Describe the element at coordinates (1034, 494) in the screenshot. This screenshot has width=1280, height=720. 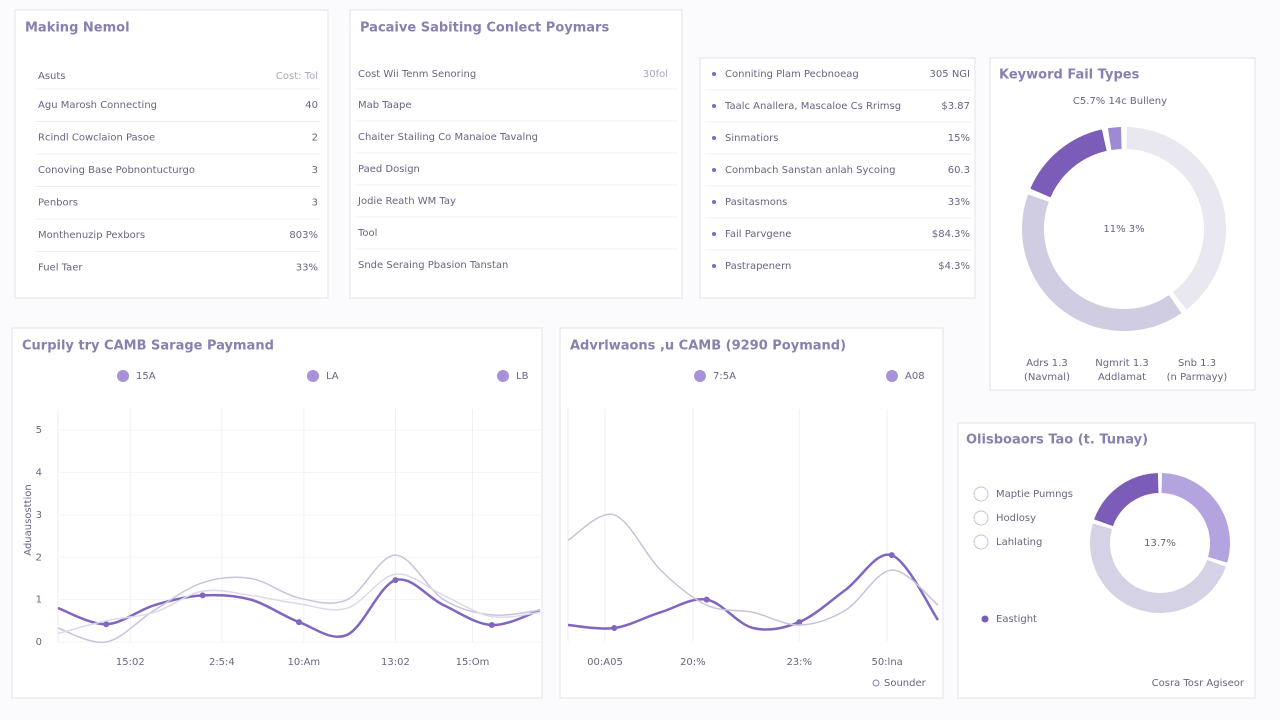
I see `radio-label: Maptie Pumngs` at that location.